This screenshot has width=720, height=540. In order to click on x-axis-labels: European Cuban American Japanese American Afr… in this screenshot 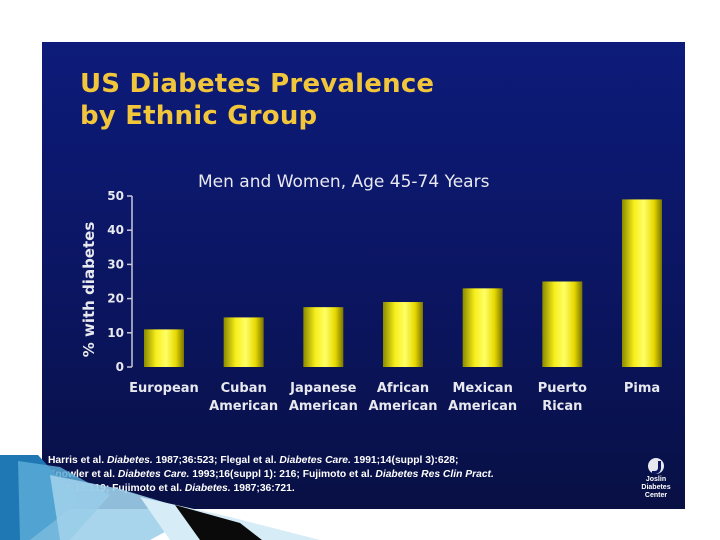, I will do `click(394, 397)`.